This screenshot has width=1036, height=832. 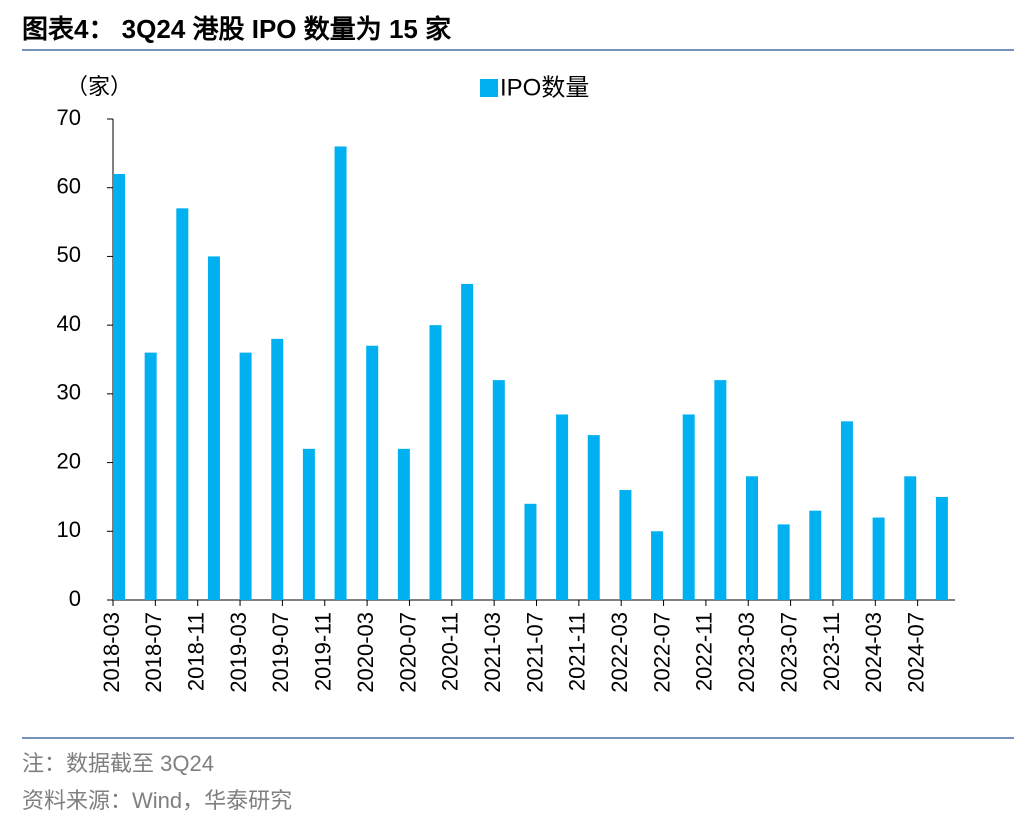 I want to click on x-tick-label: 2024-03, so click(x=873, y=652).